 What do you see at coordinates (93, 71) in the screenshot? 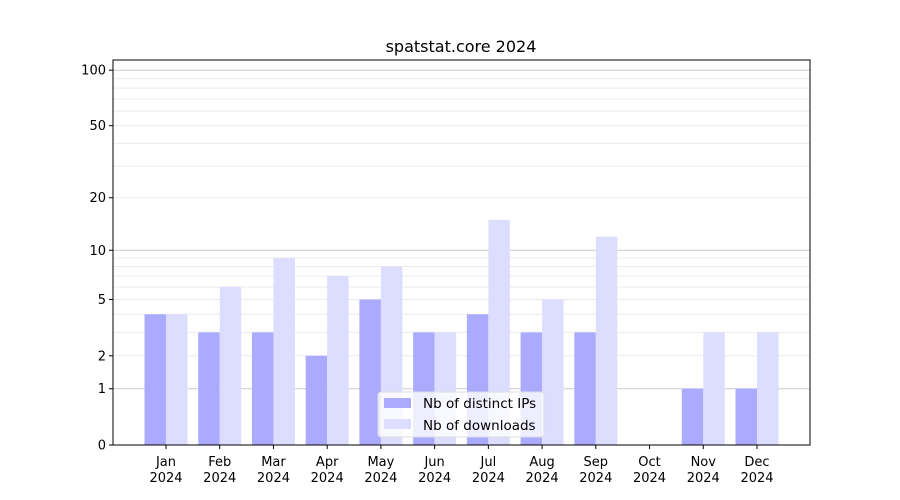
I see `y-tick-label: 100` at bounding box center [93, 71].